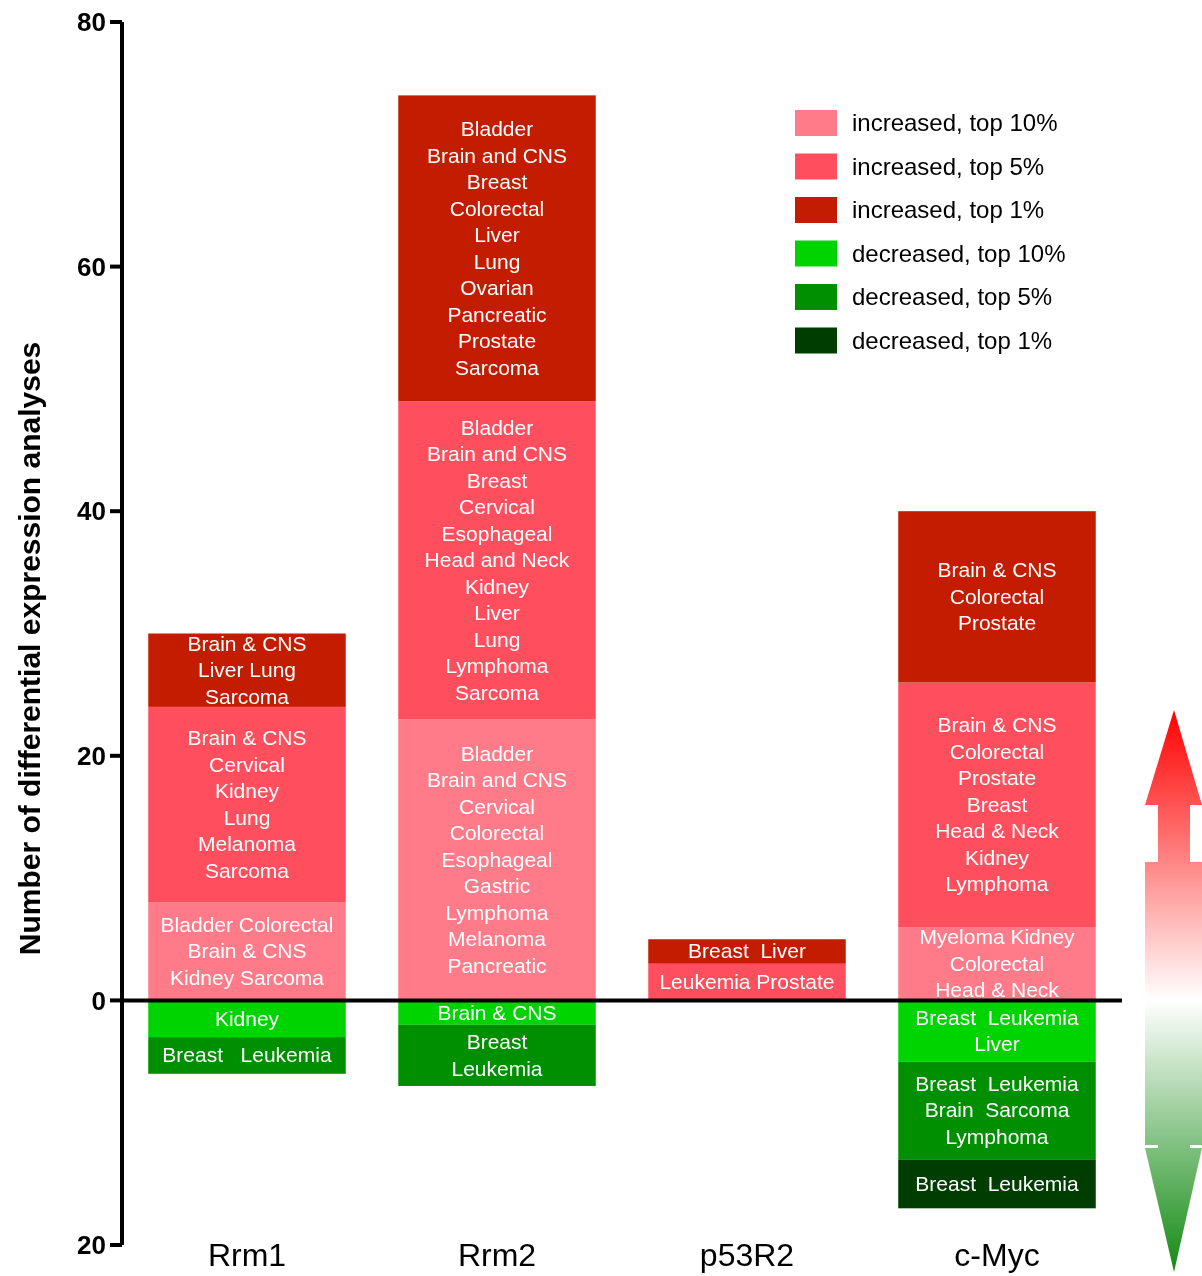 The width and height of the screenshot is (1202, 1276). Describe the element at coordinates (955, 123) in the screenshot. I see `legend-label: increased, top 10%` at that location.